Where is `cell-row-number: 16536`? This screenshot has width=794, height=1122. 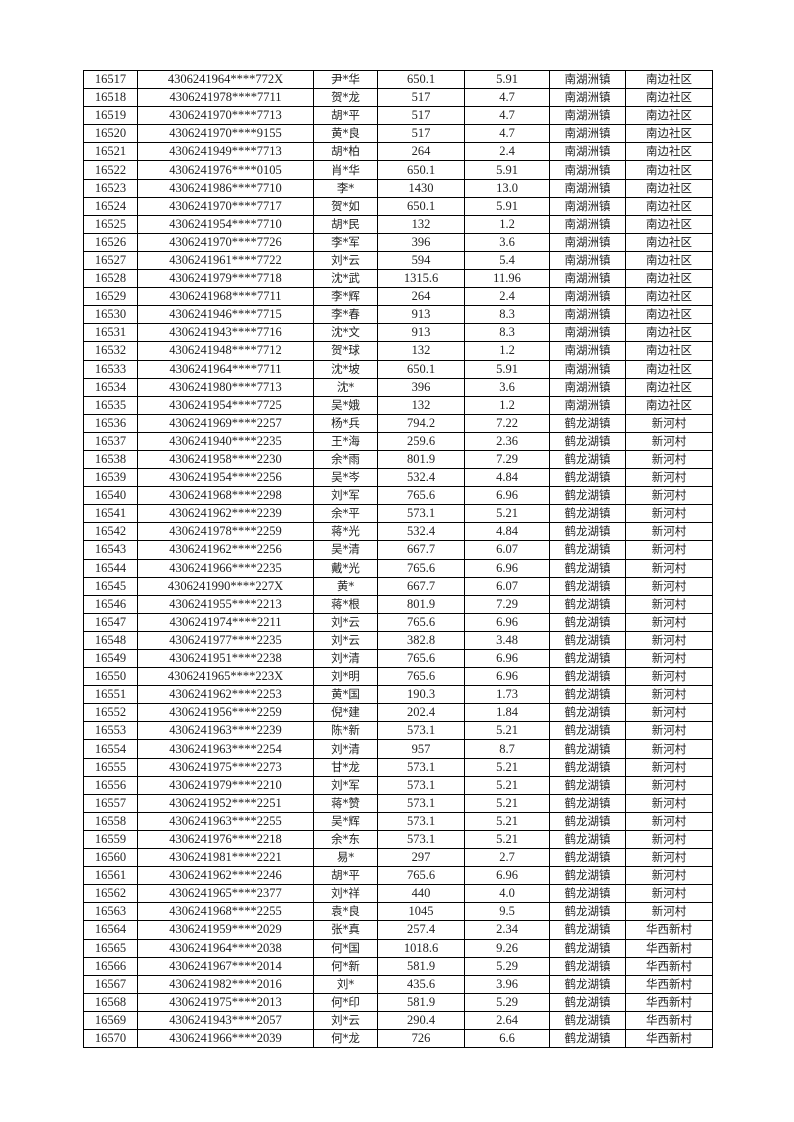
cell-row-number: 16536 is located at coordinates (110, 423).